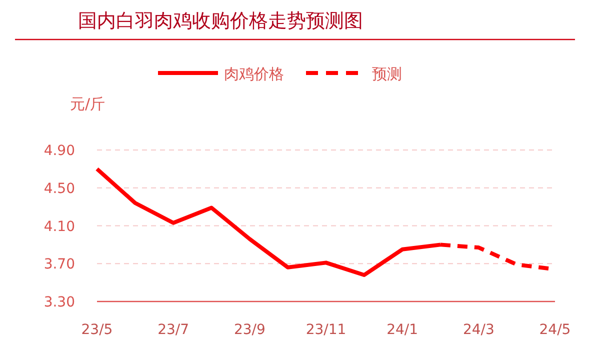 The height and width of the screenshot is (344, 591). I want to click on x-tick-label: 24/3, so click(478, 330).